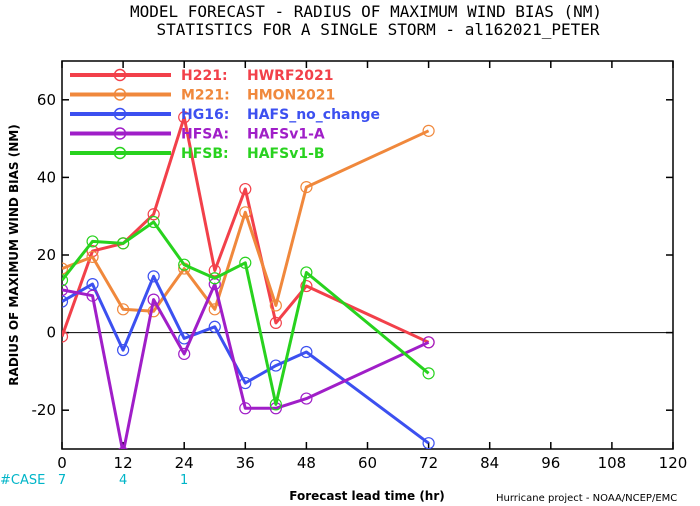 The height and width of the screenshot is (506, 700). Describe the element at coordinates (428, 463) in the screenshot. I see `x-tick-label: 72` at that location.